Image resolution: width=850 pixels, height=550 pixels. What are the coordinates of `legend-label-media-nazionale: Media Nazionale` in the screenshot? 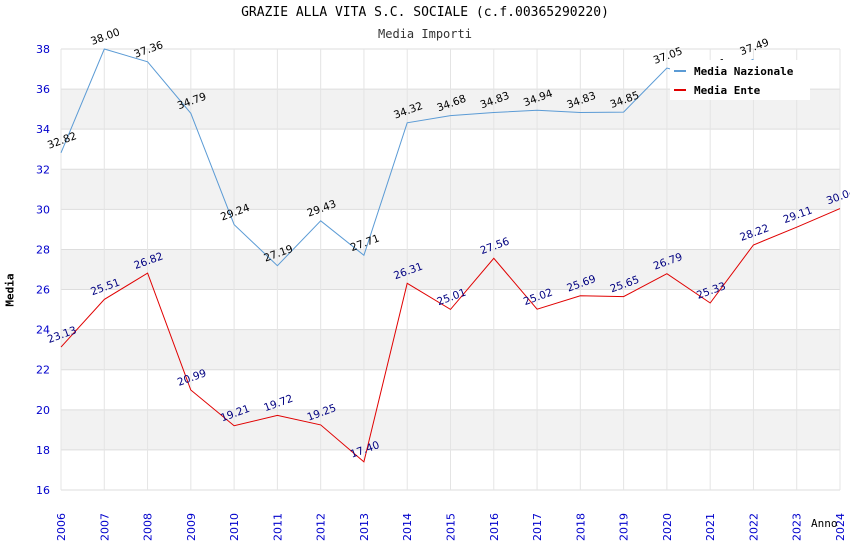 It's located at (744, 71).